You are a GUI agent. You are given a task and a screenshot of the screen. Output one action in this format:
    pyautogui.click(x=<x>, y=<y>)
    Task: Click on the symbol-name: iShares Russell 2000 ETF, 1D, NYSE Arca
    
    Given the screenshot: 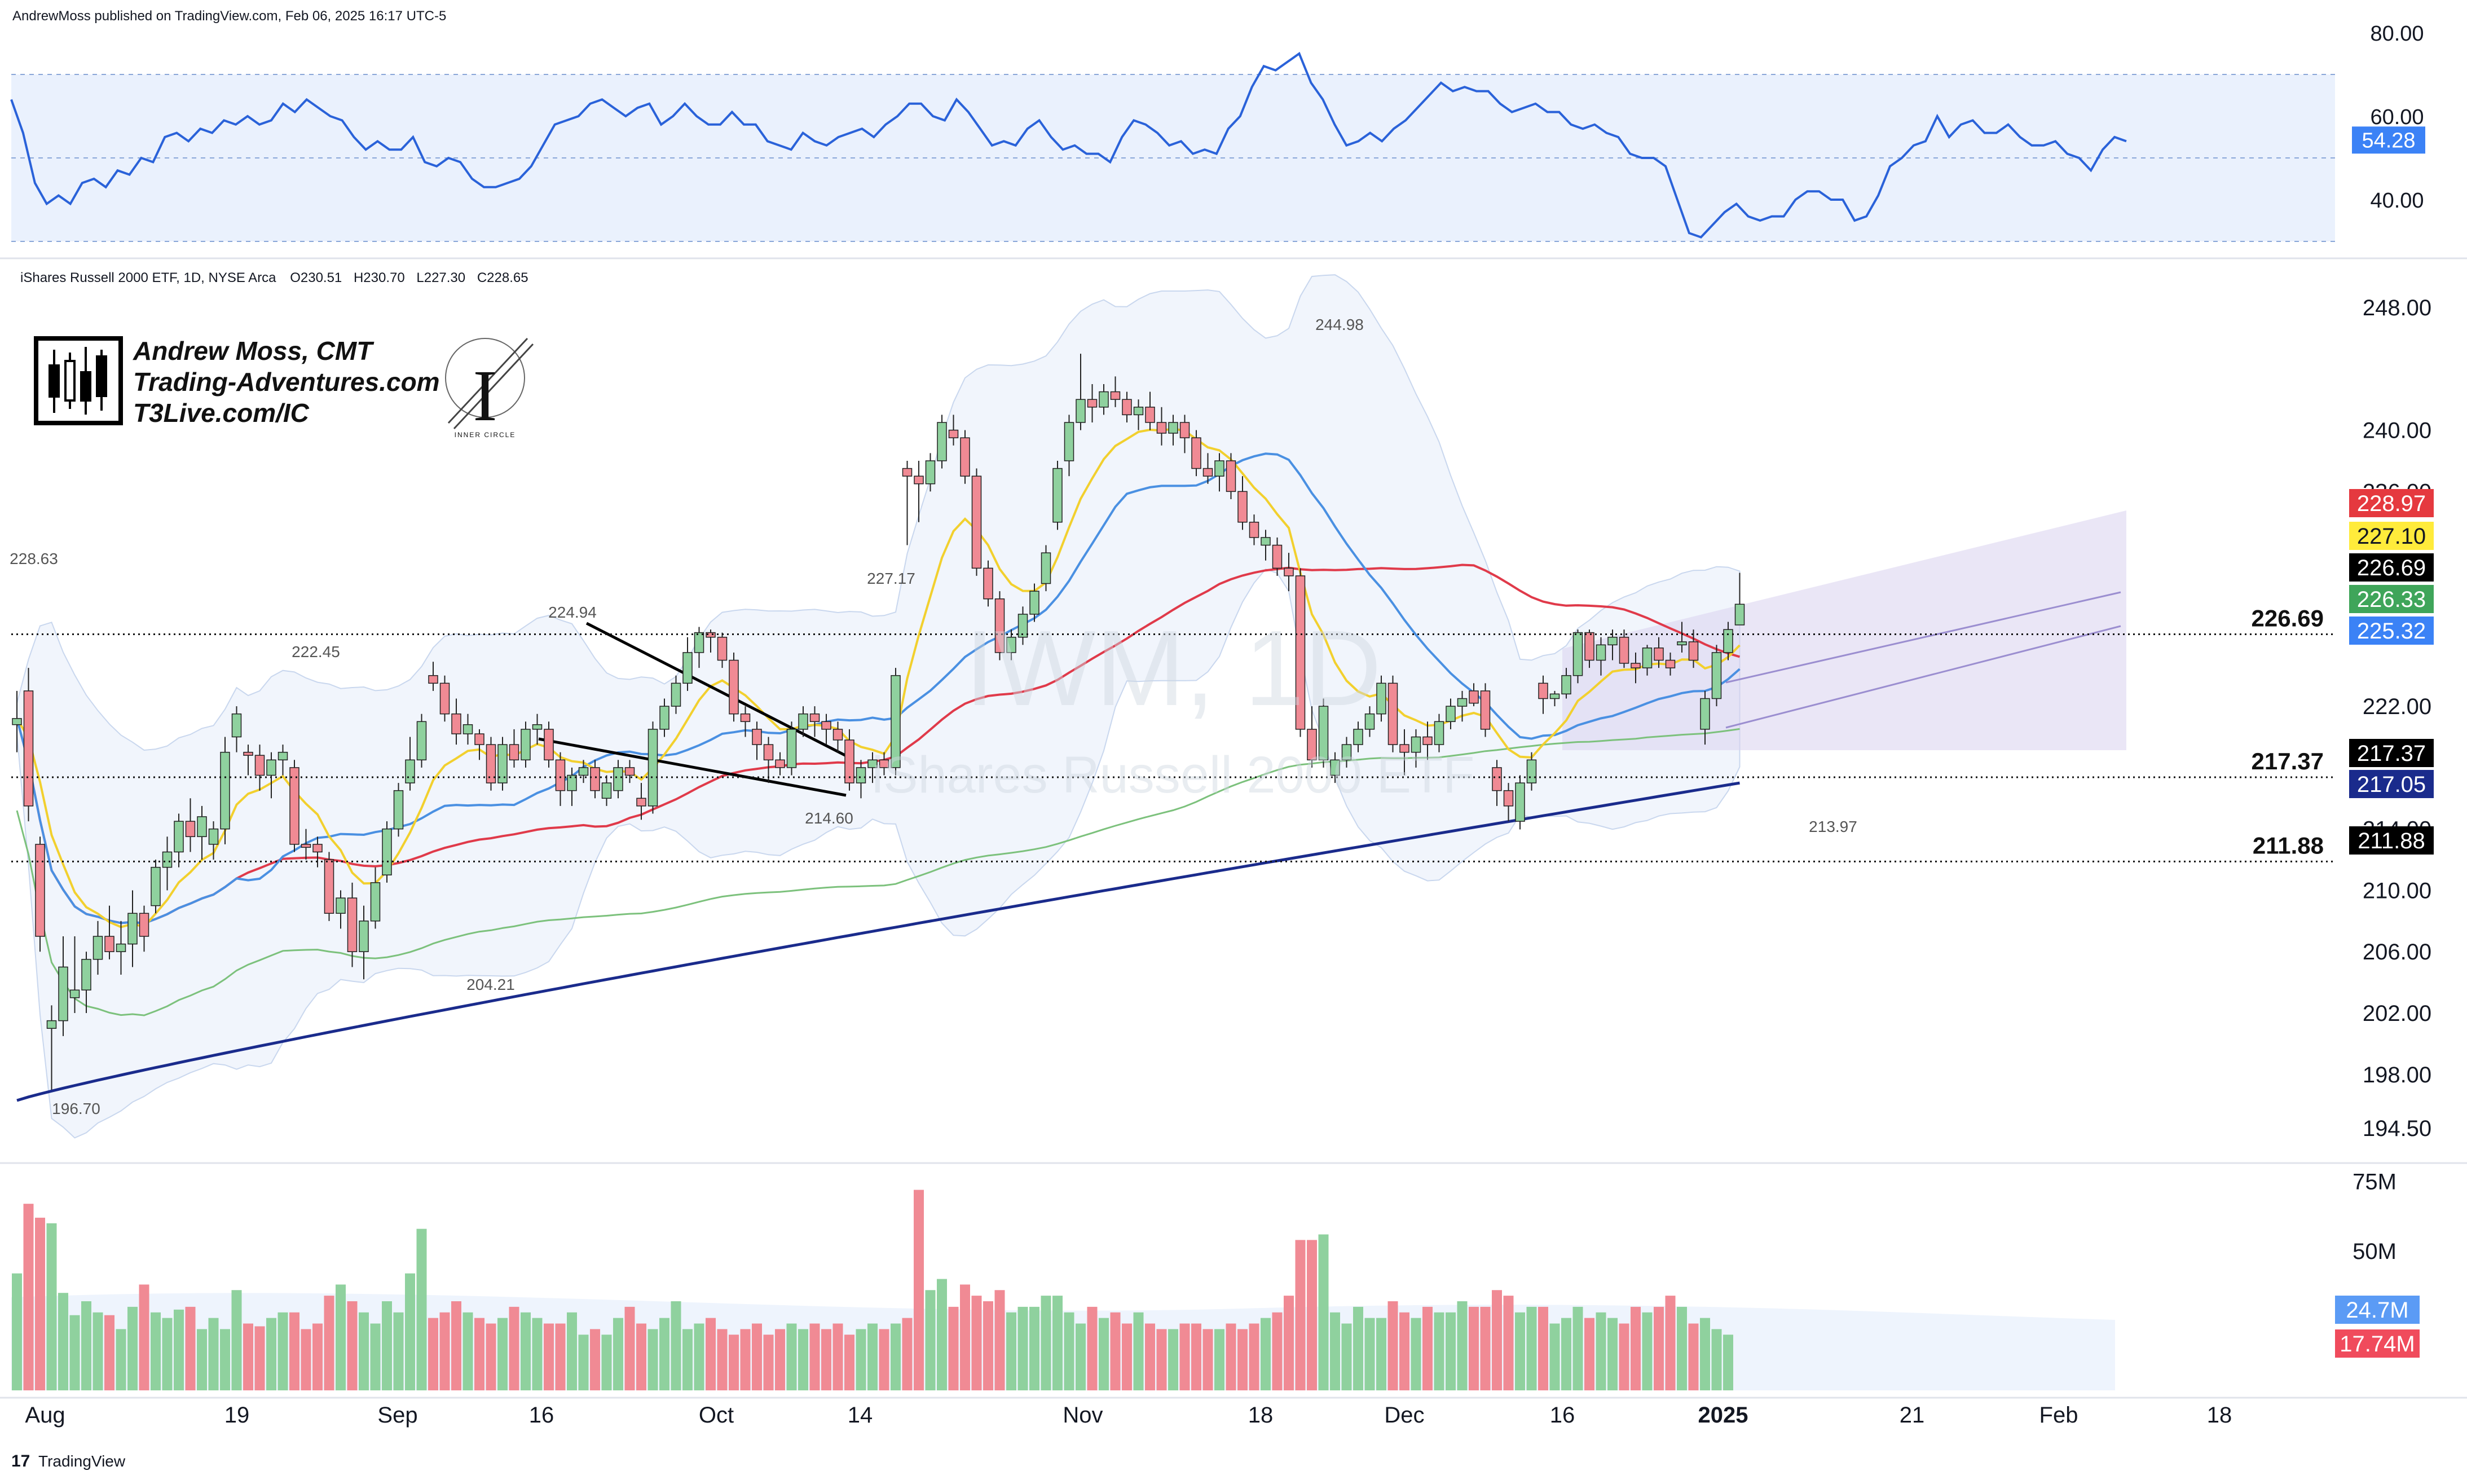 What is the action you would take?
    pyautogui.click(x=148, y=277)
    